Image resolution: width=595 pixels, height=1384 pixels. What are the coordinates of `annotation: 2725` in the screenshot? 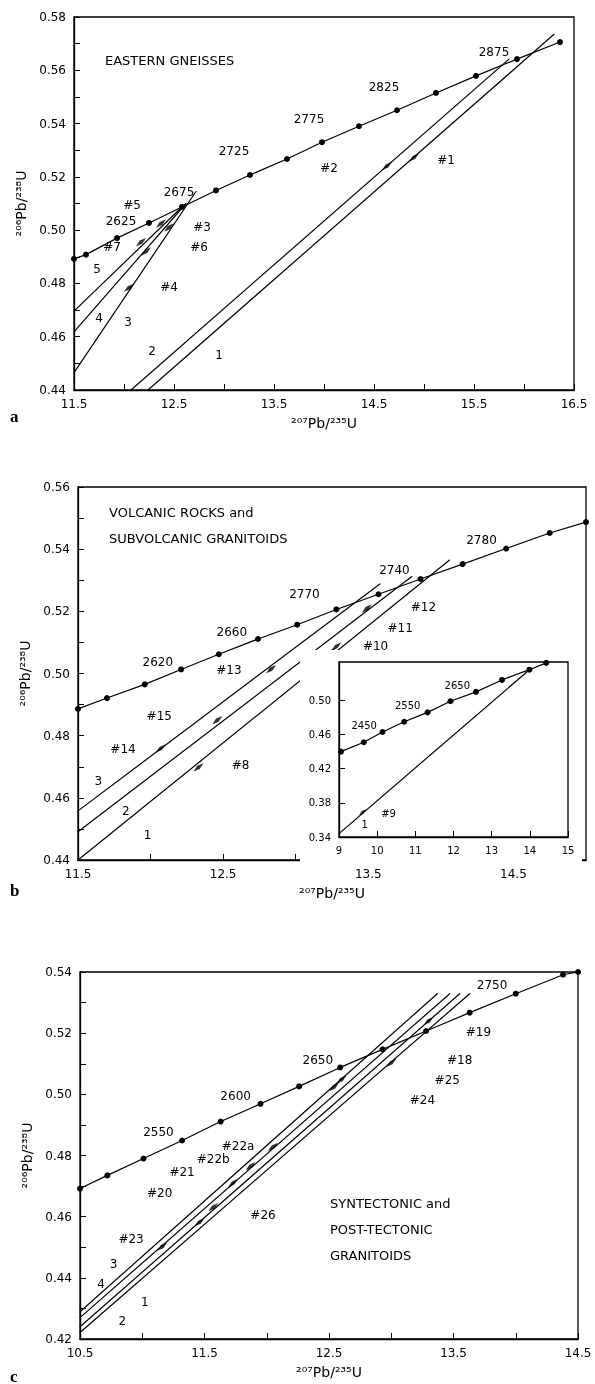 It's located at (234, 150).